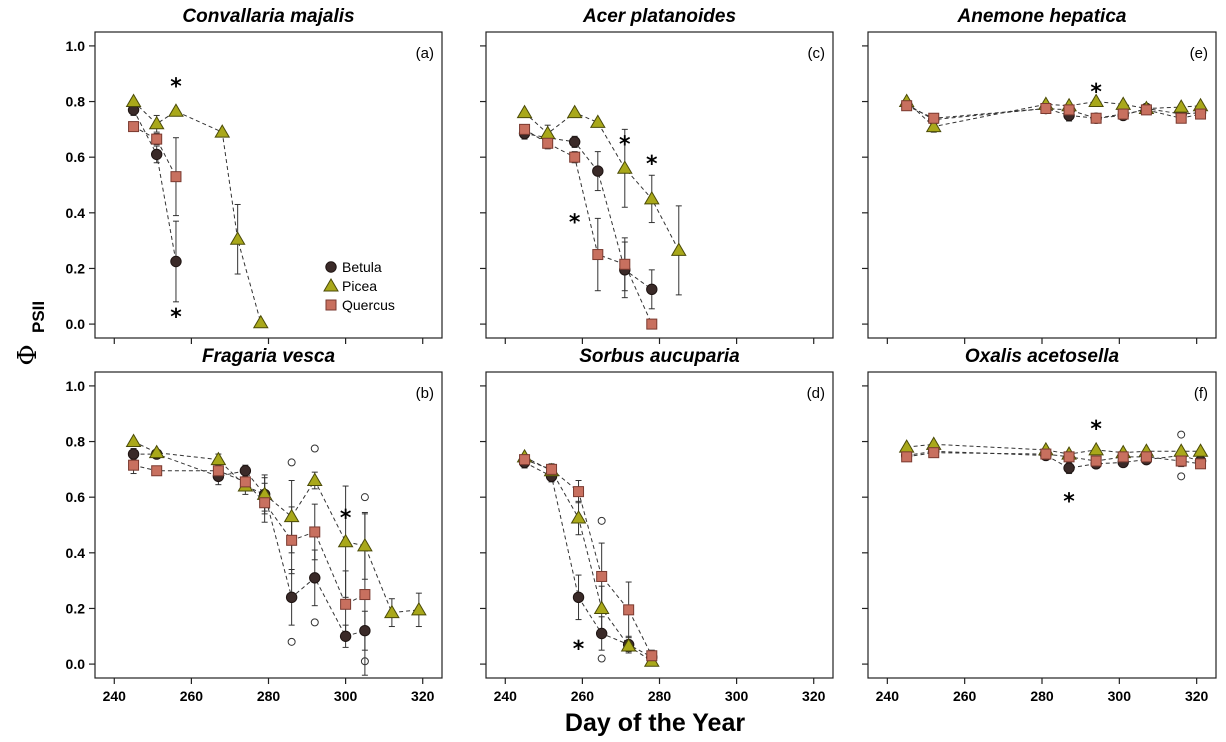  Describe the element at coordinates (38, 317) in the screenshot. I see `y-axis-label-subscript: PSII` at that location.